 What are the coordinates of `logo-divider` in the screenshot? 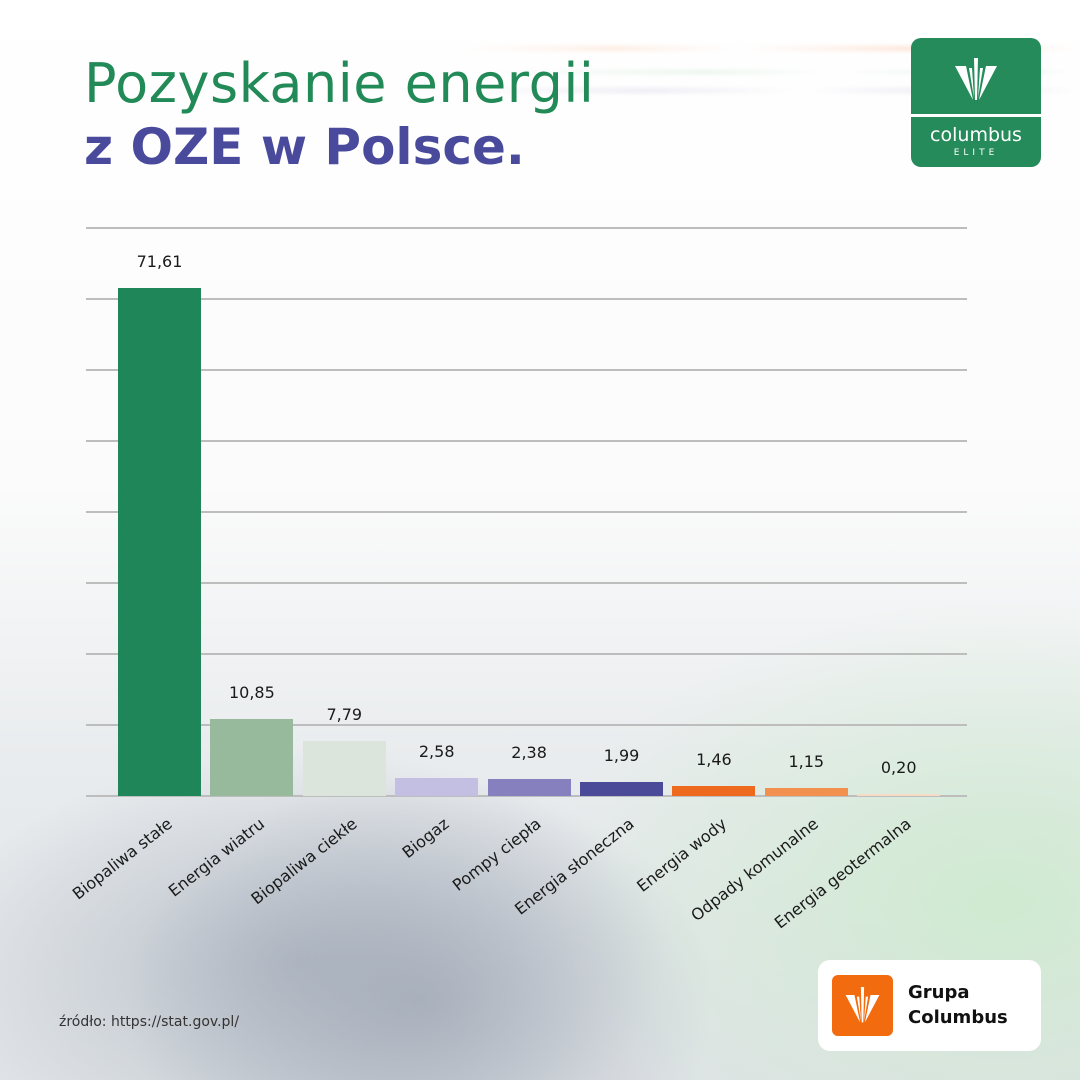 It's located at (976, 115).